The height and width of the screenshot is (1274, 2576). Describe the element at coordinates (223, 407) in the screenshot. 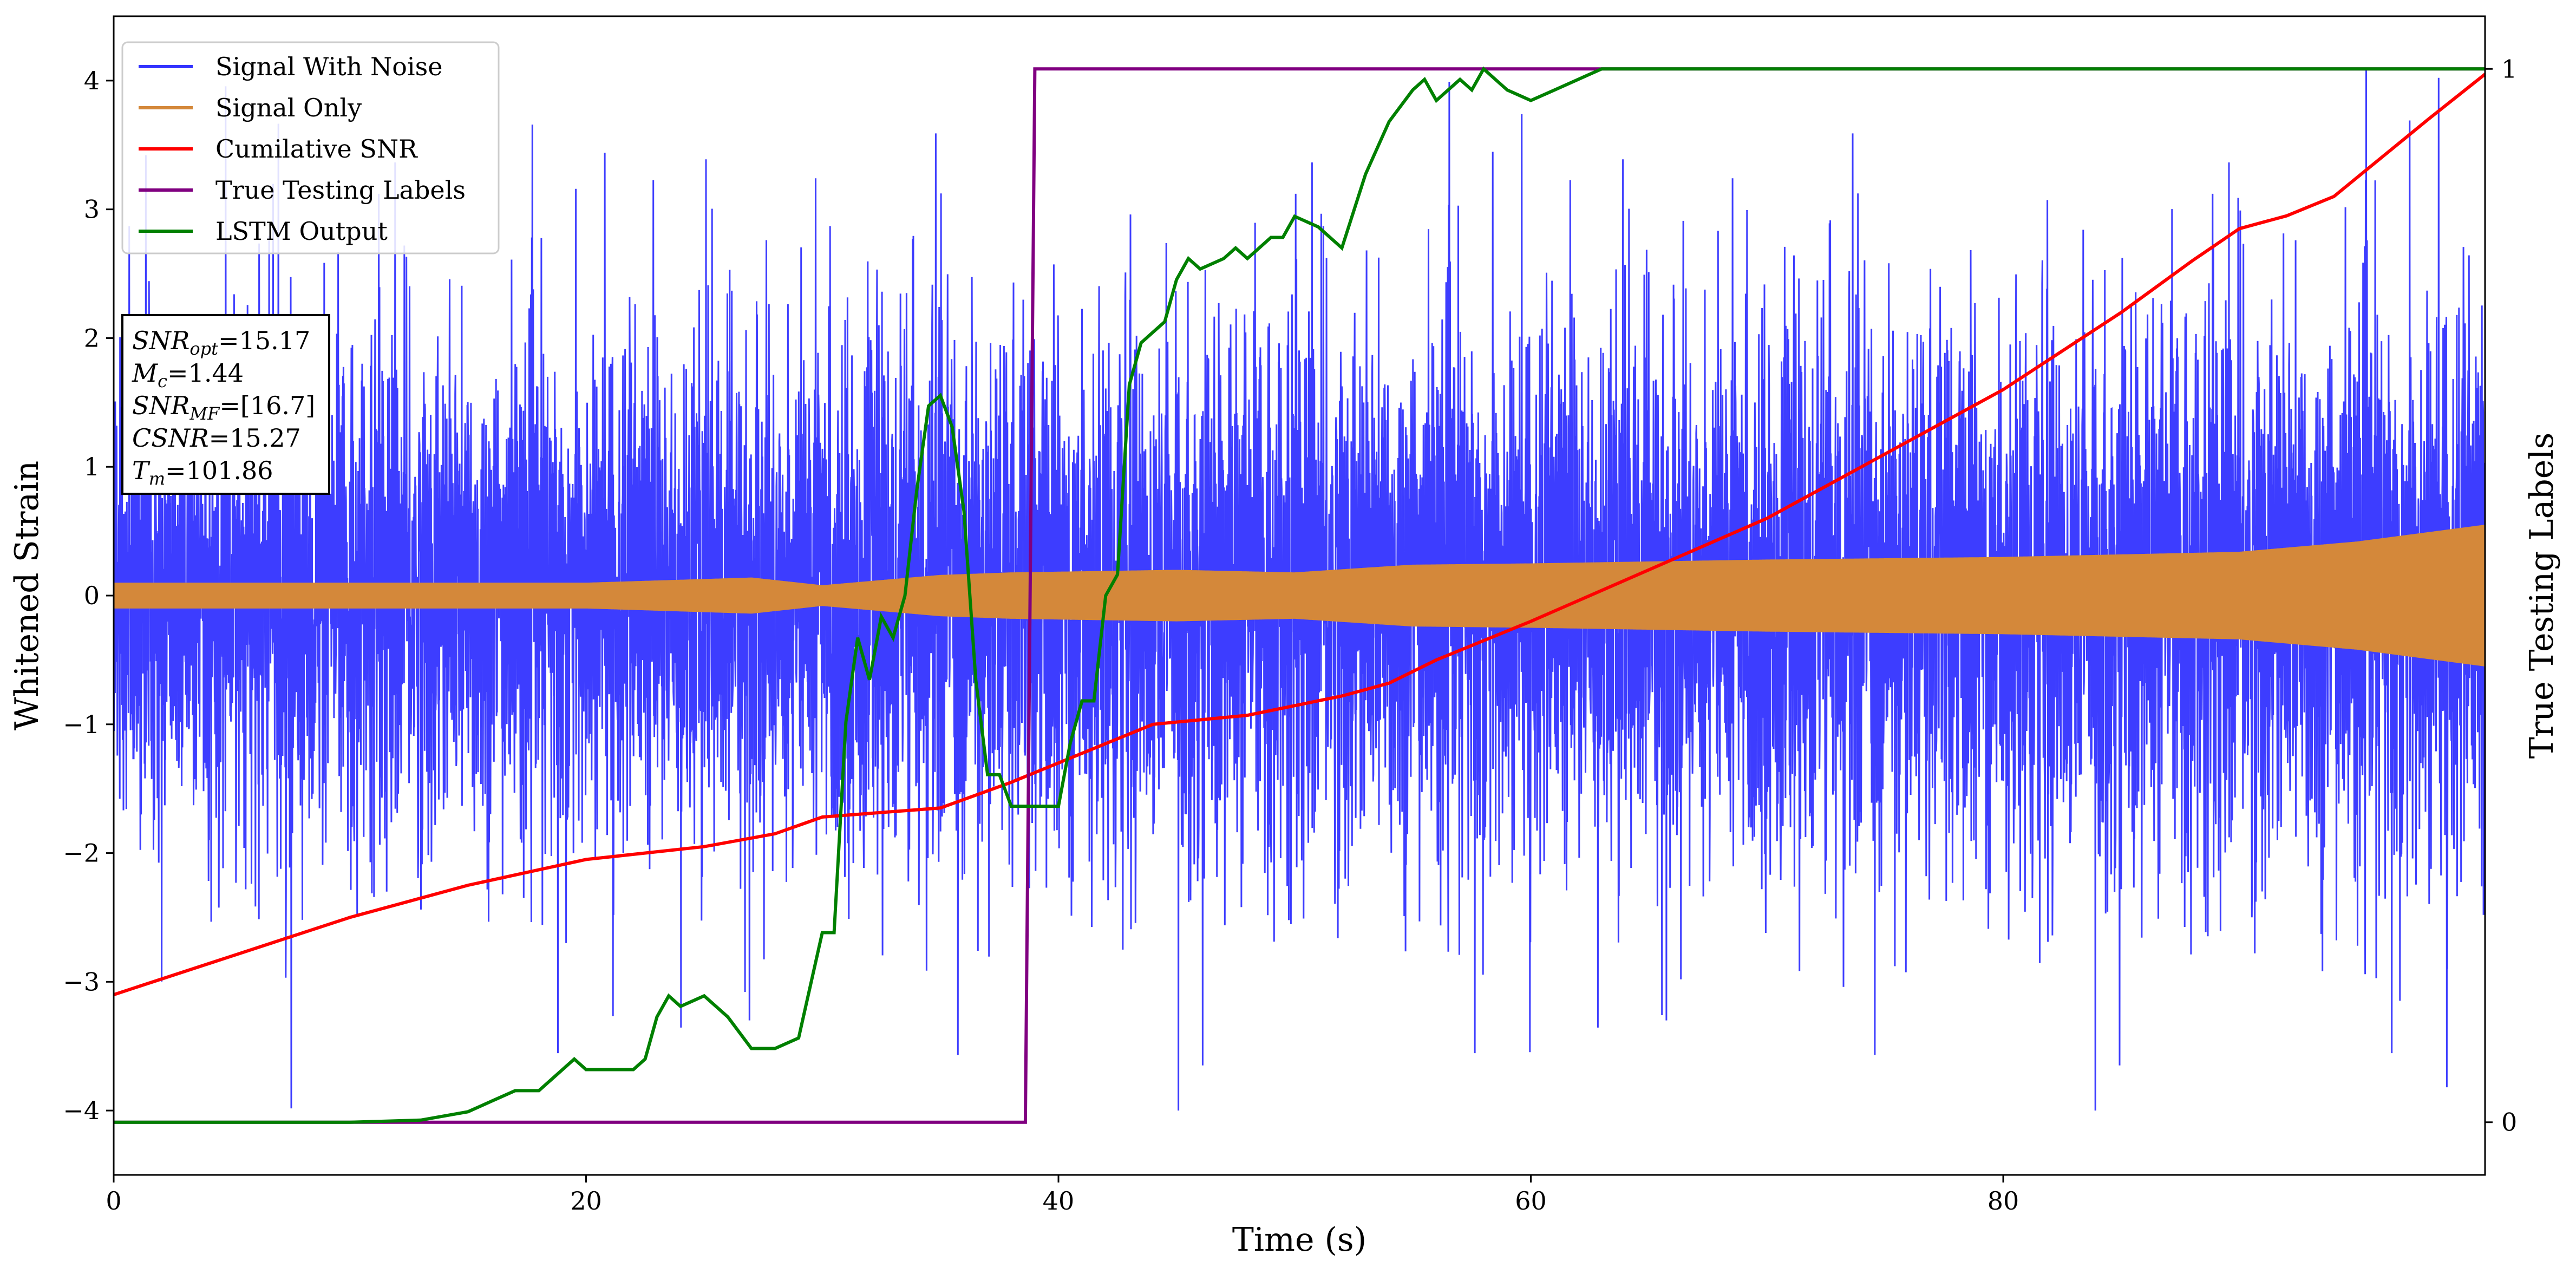

I see `info-box-line: SNRMF=[16.7]` at that location.